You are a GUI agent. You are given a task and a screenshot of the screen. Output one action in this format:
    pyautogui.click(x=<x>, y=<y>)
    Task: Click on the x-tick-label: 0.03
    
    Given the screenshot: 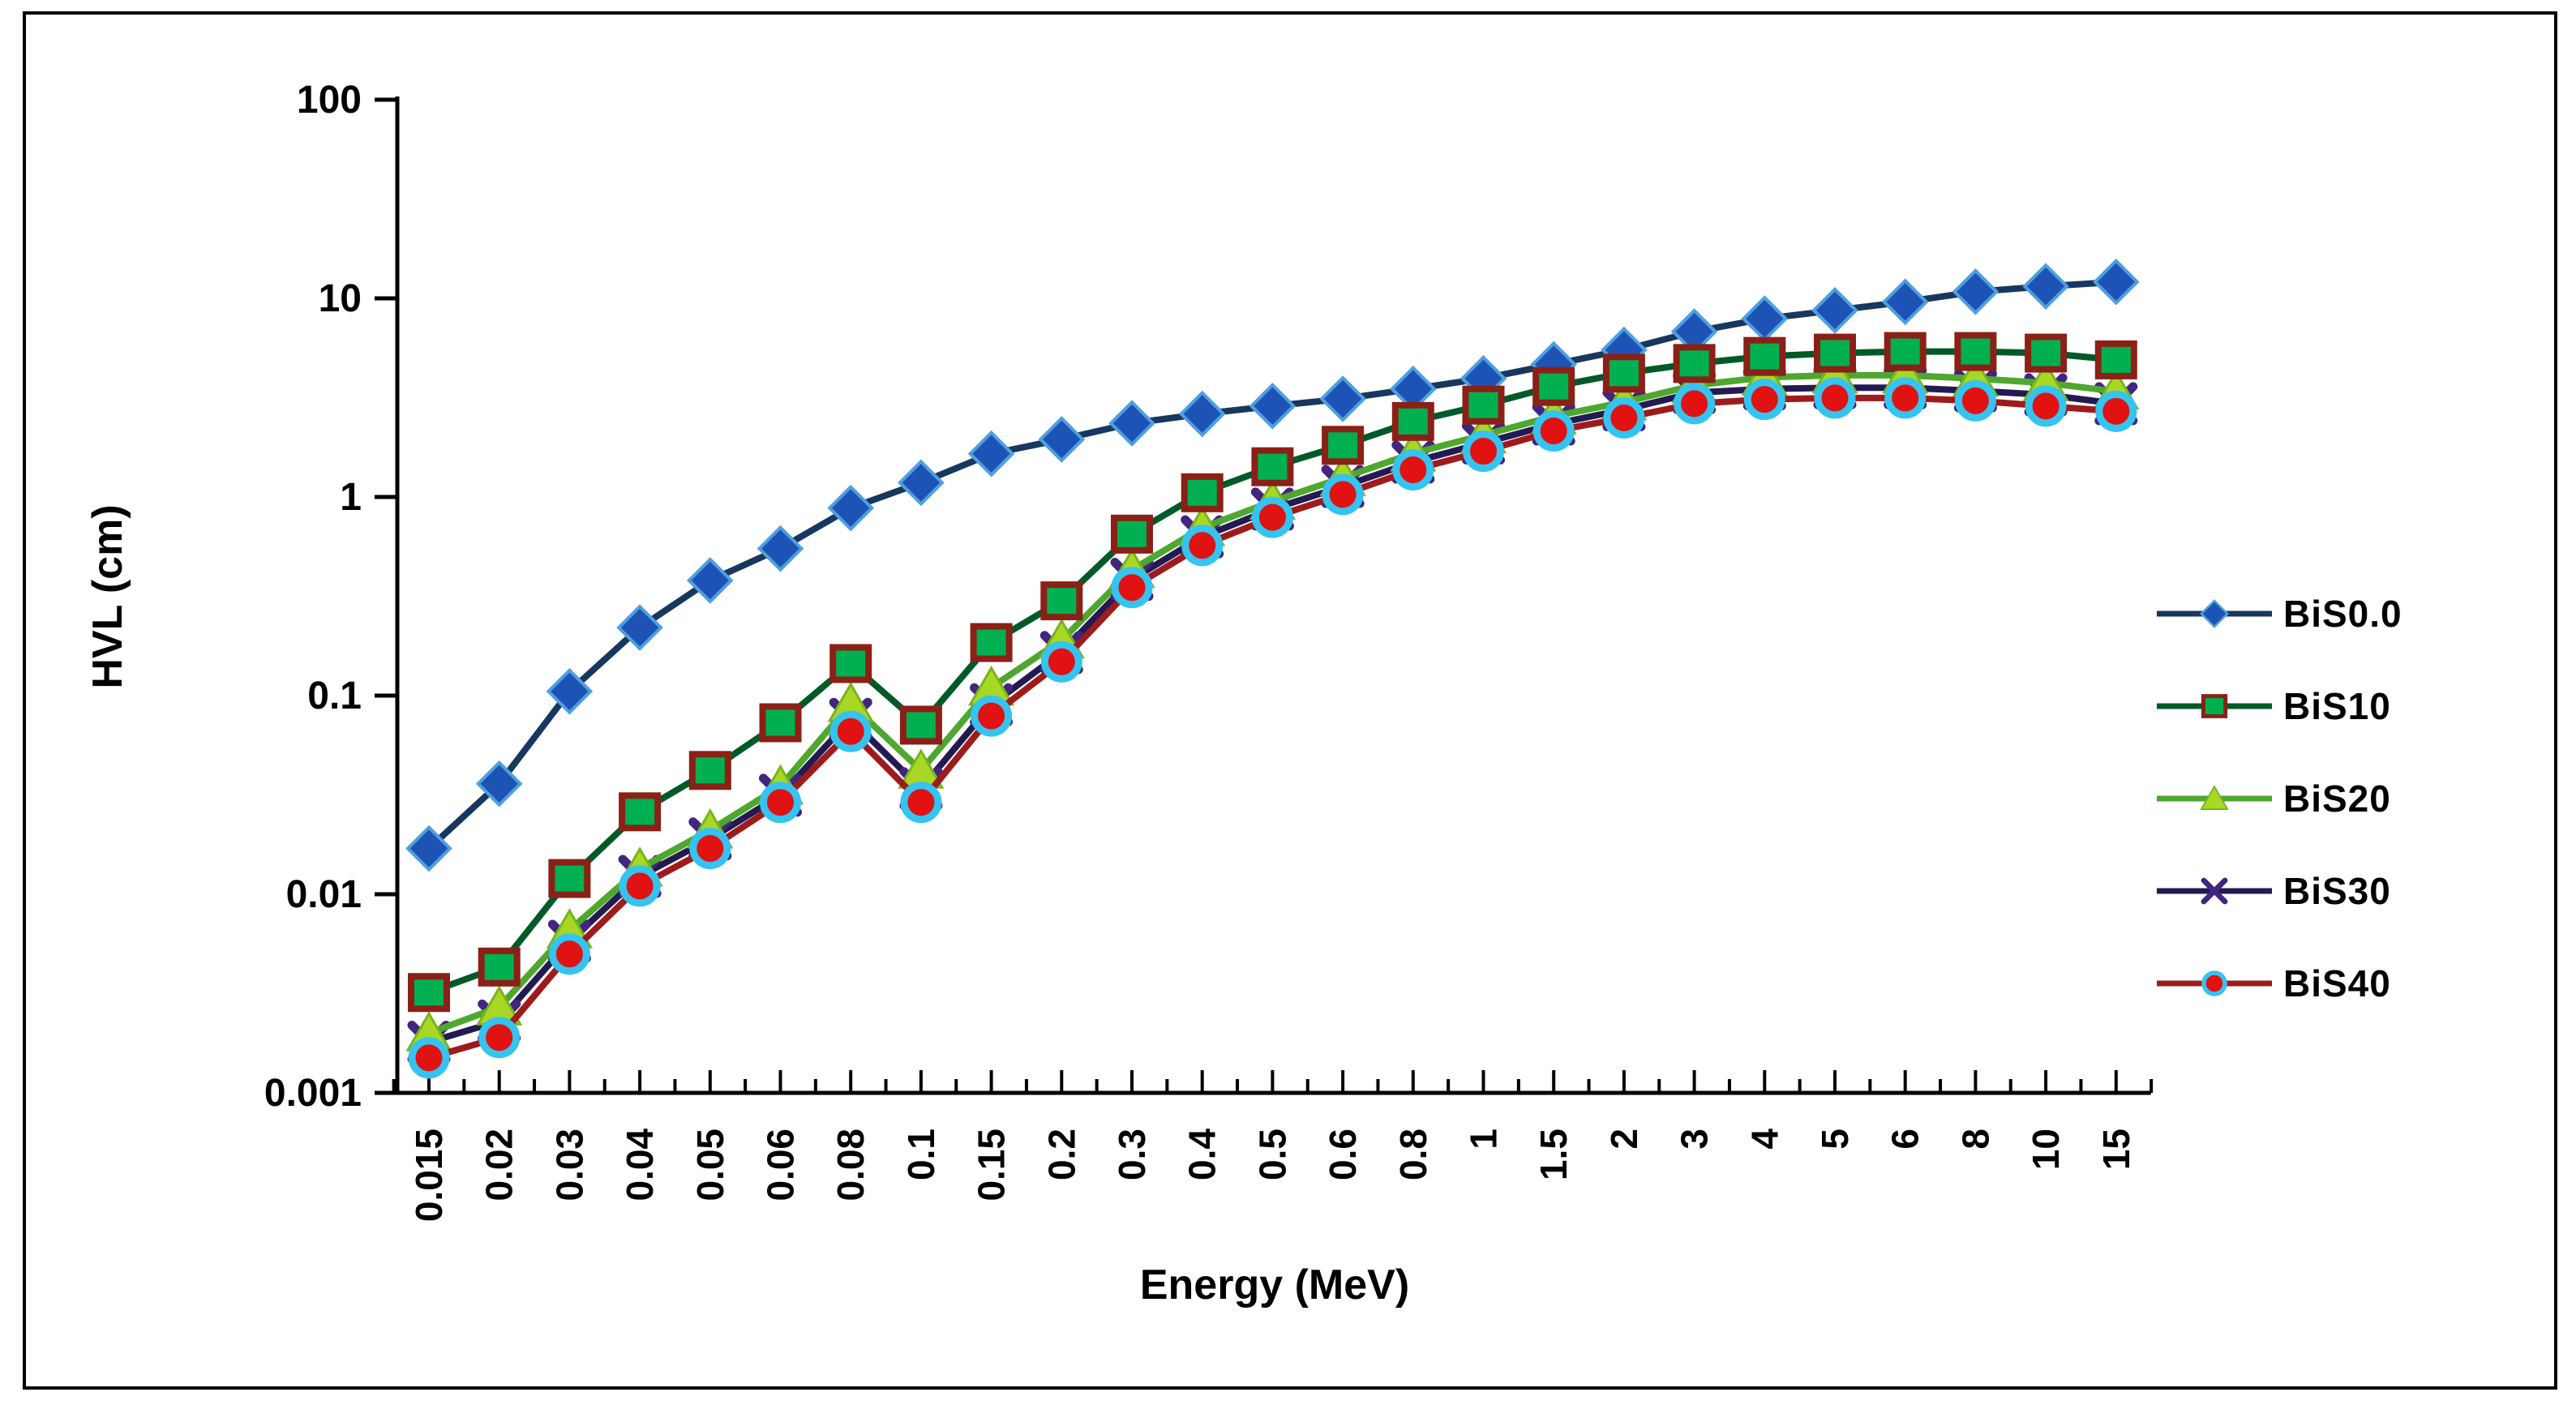 What is the action you would take?
    pyautogui.click(x=569, y=1165)
    